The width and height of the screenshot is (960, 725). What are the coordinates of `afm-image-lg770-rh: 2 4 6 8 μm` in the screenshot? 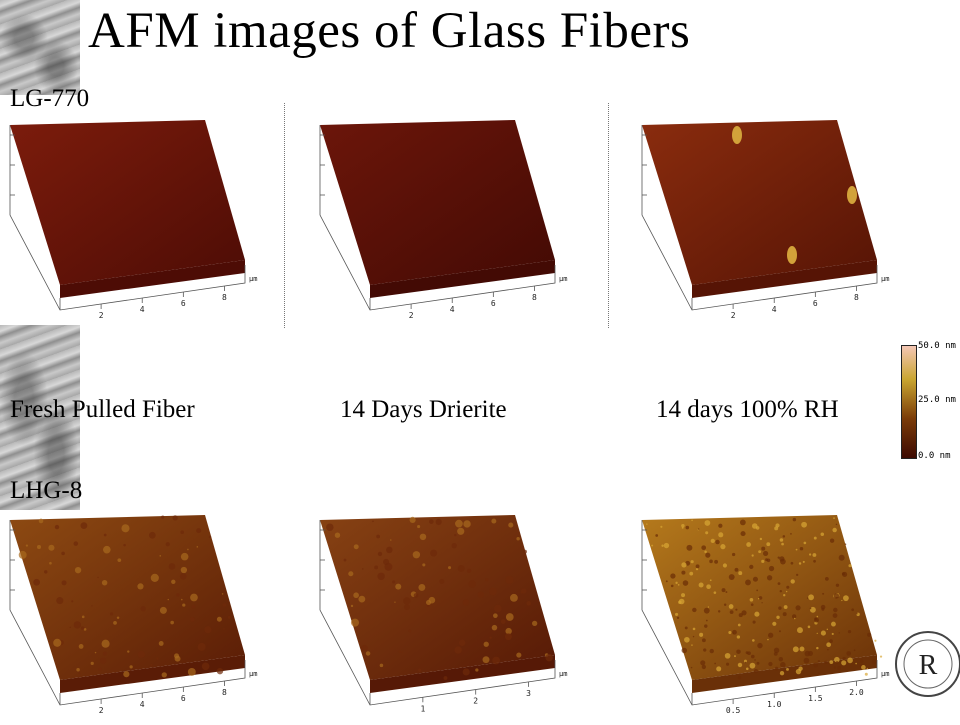 It's located at (774, 212).